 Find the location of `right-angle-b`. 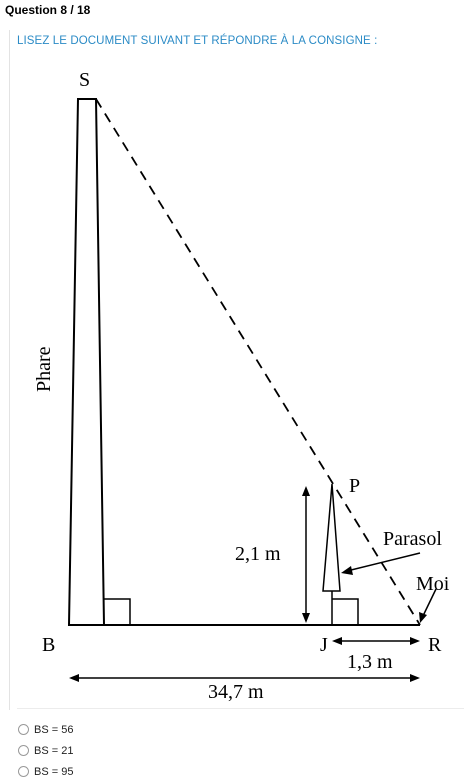

right-angle-b is located at coordinates (117, 612).